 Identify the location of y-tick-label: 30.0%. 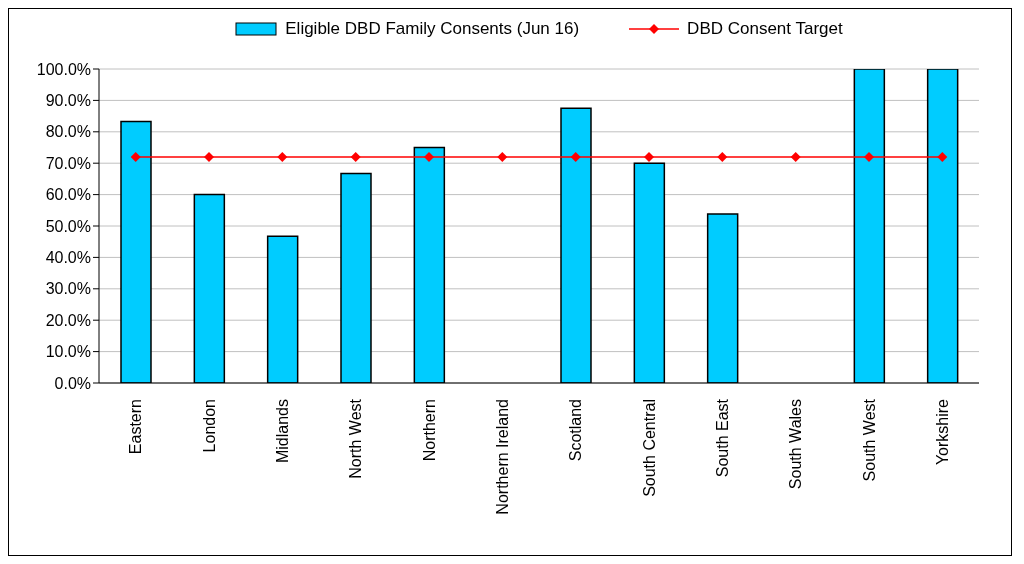
(68, 289).